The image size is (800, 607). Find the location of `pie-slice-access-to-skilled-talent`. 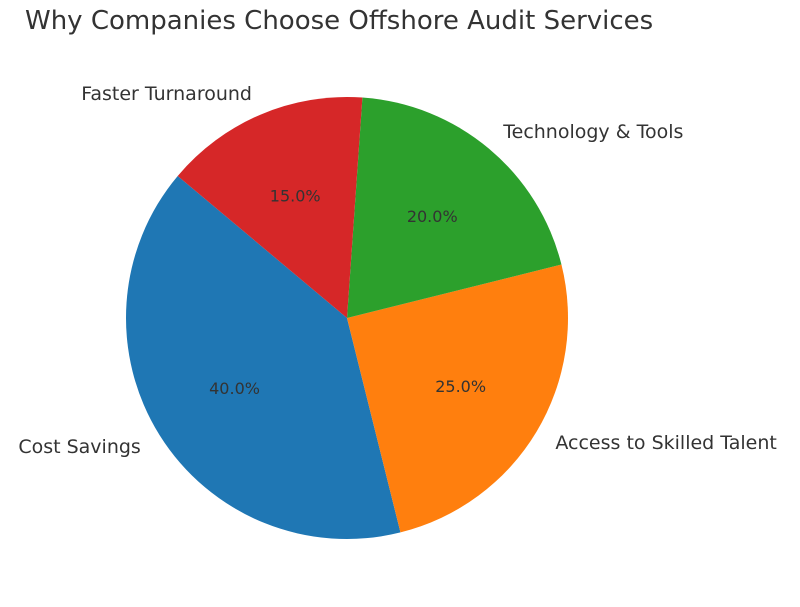

pie-slice-access-to-skilled-talent is located at coordinates (457, 398).